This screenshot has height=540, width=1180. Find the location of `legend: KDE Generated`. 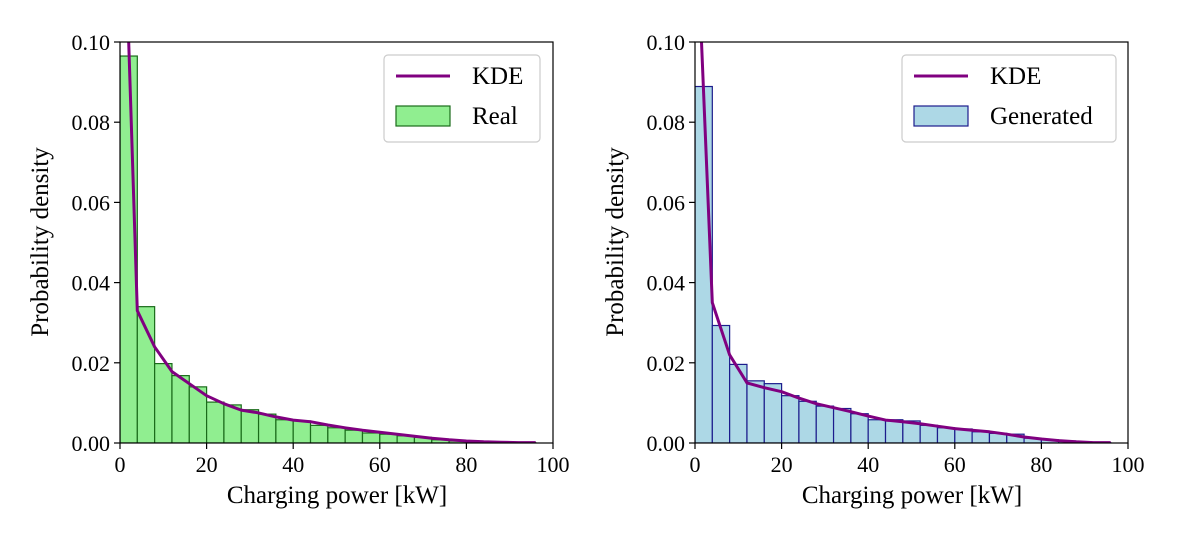

legend: KDE Generated is located at coordinates (1009, 98).